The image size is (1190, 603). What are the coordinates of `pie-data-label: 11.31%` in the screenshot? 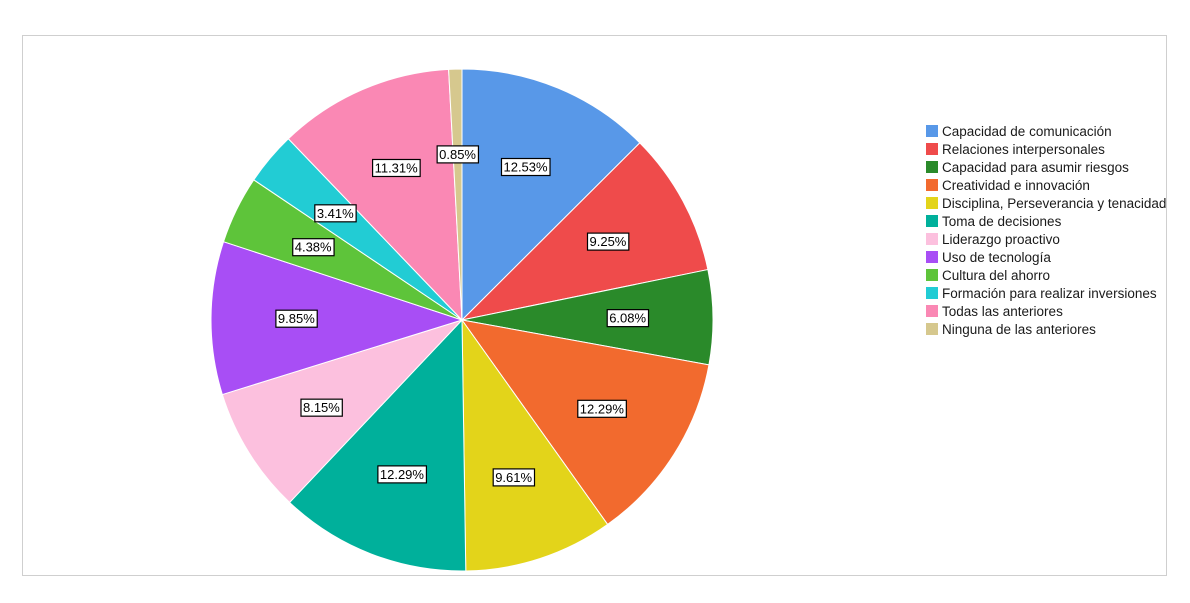 It's located at (396, 168).